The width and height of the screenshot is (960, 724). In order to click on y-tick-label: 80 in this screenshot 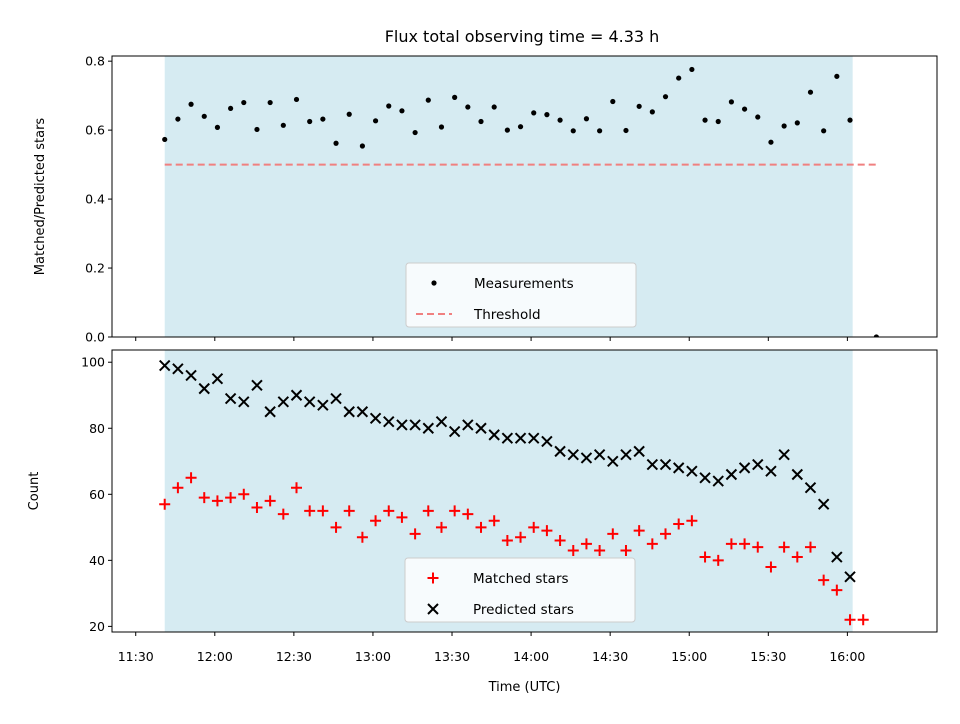, I will do `click(97, 428)`.